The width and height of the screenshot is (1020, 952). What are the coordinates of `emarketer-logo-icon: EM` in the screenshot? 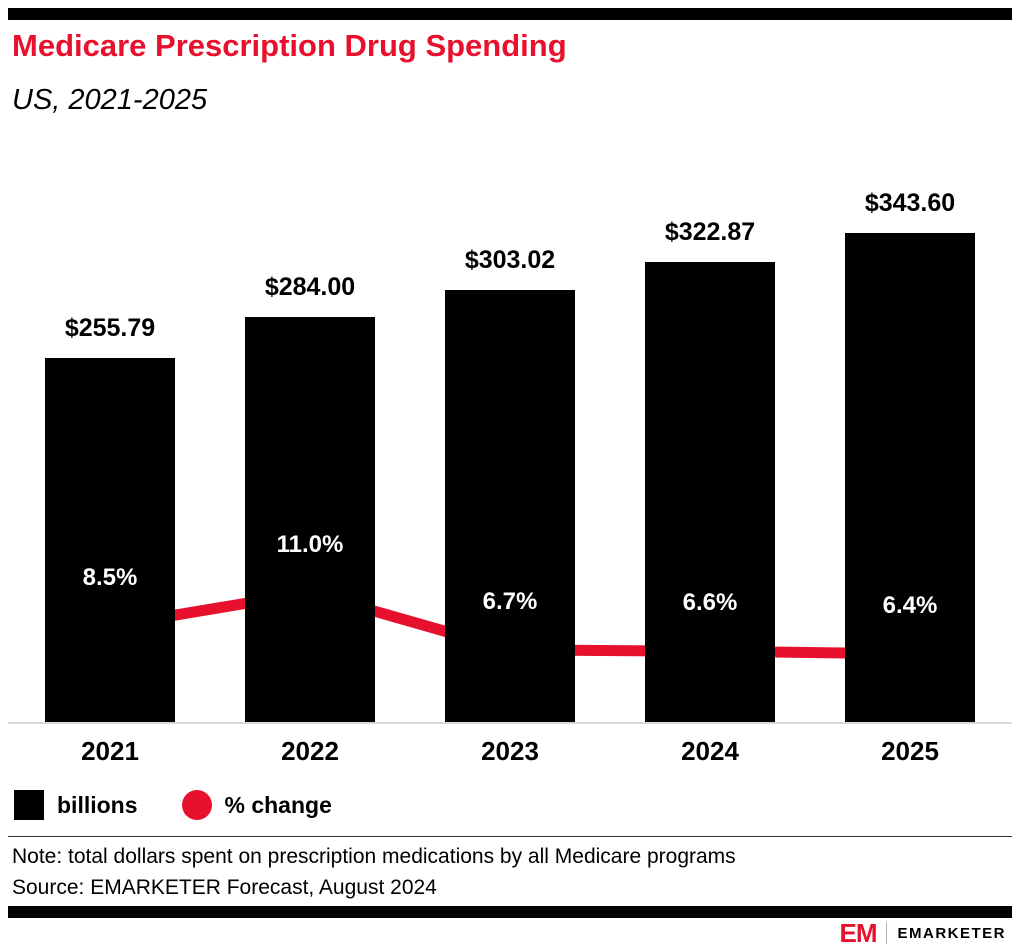 It's located at (858, 933).